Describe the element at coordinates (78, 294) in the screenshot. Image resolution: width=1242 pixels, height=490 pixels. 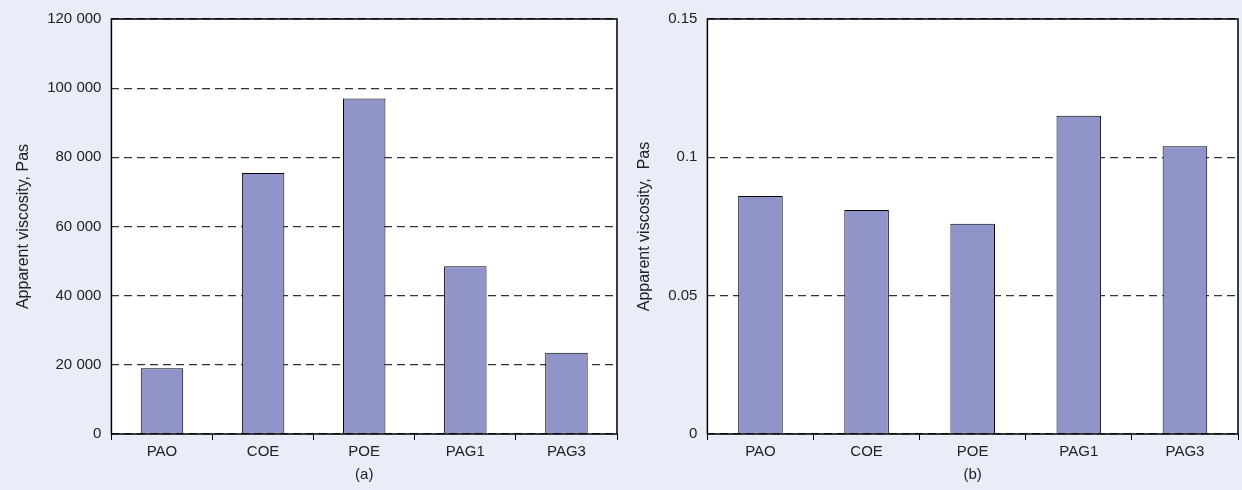
I see `y-tick-label: 40 000` at that location.